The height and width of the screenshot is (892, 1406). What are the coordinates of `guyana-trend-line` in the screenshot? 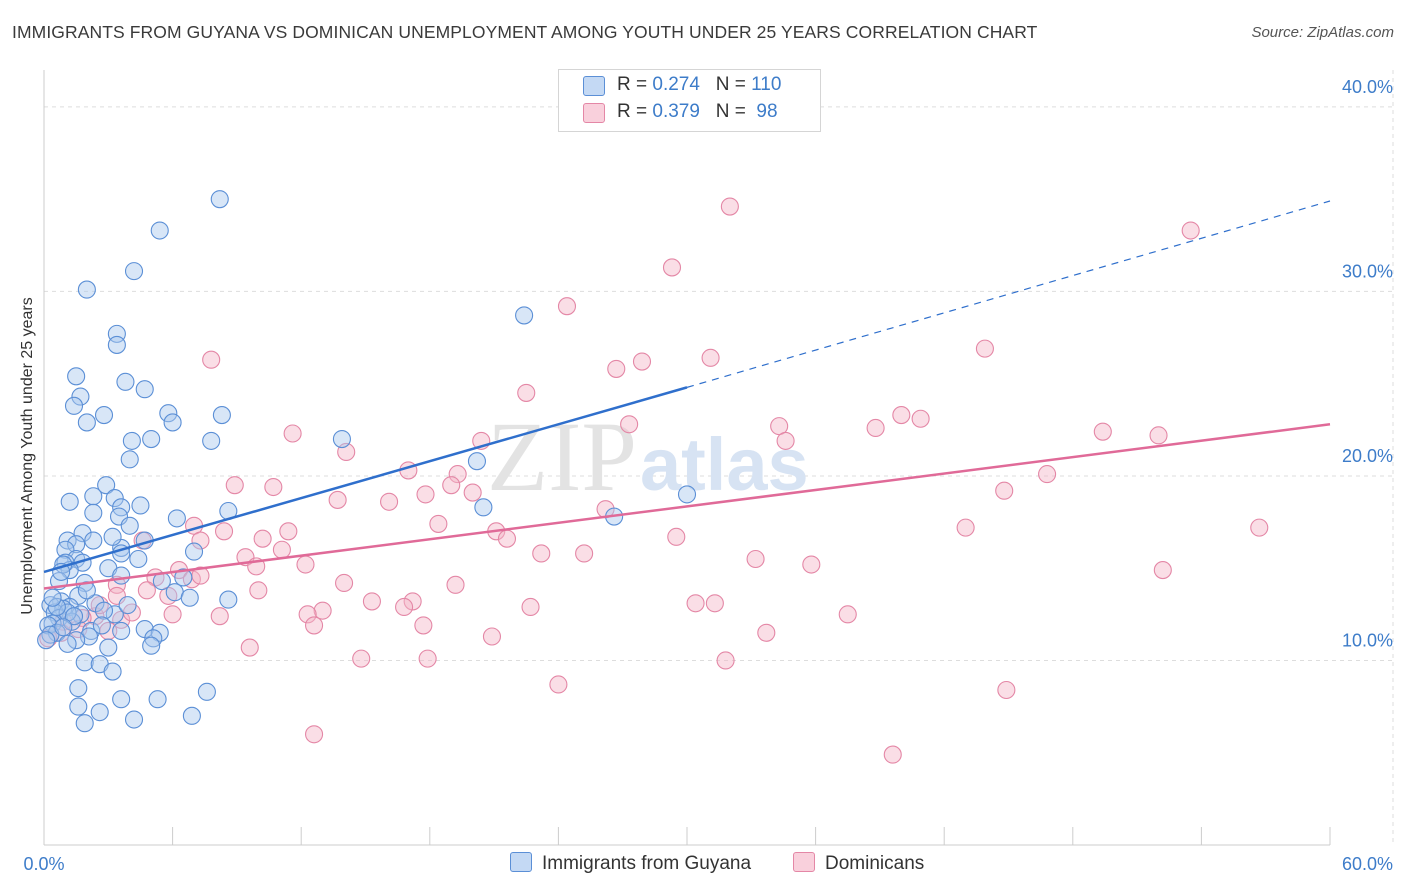 It's located at (365, 480).